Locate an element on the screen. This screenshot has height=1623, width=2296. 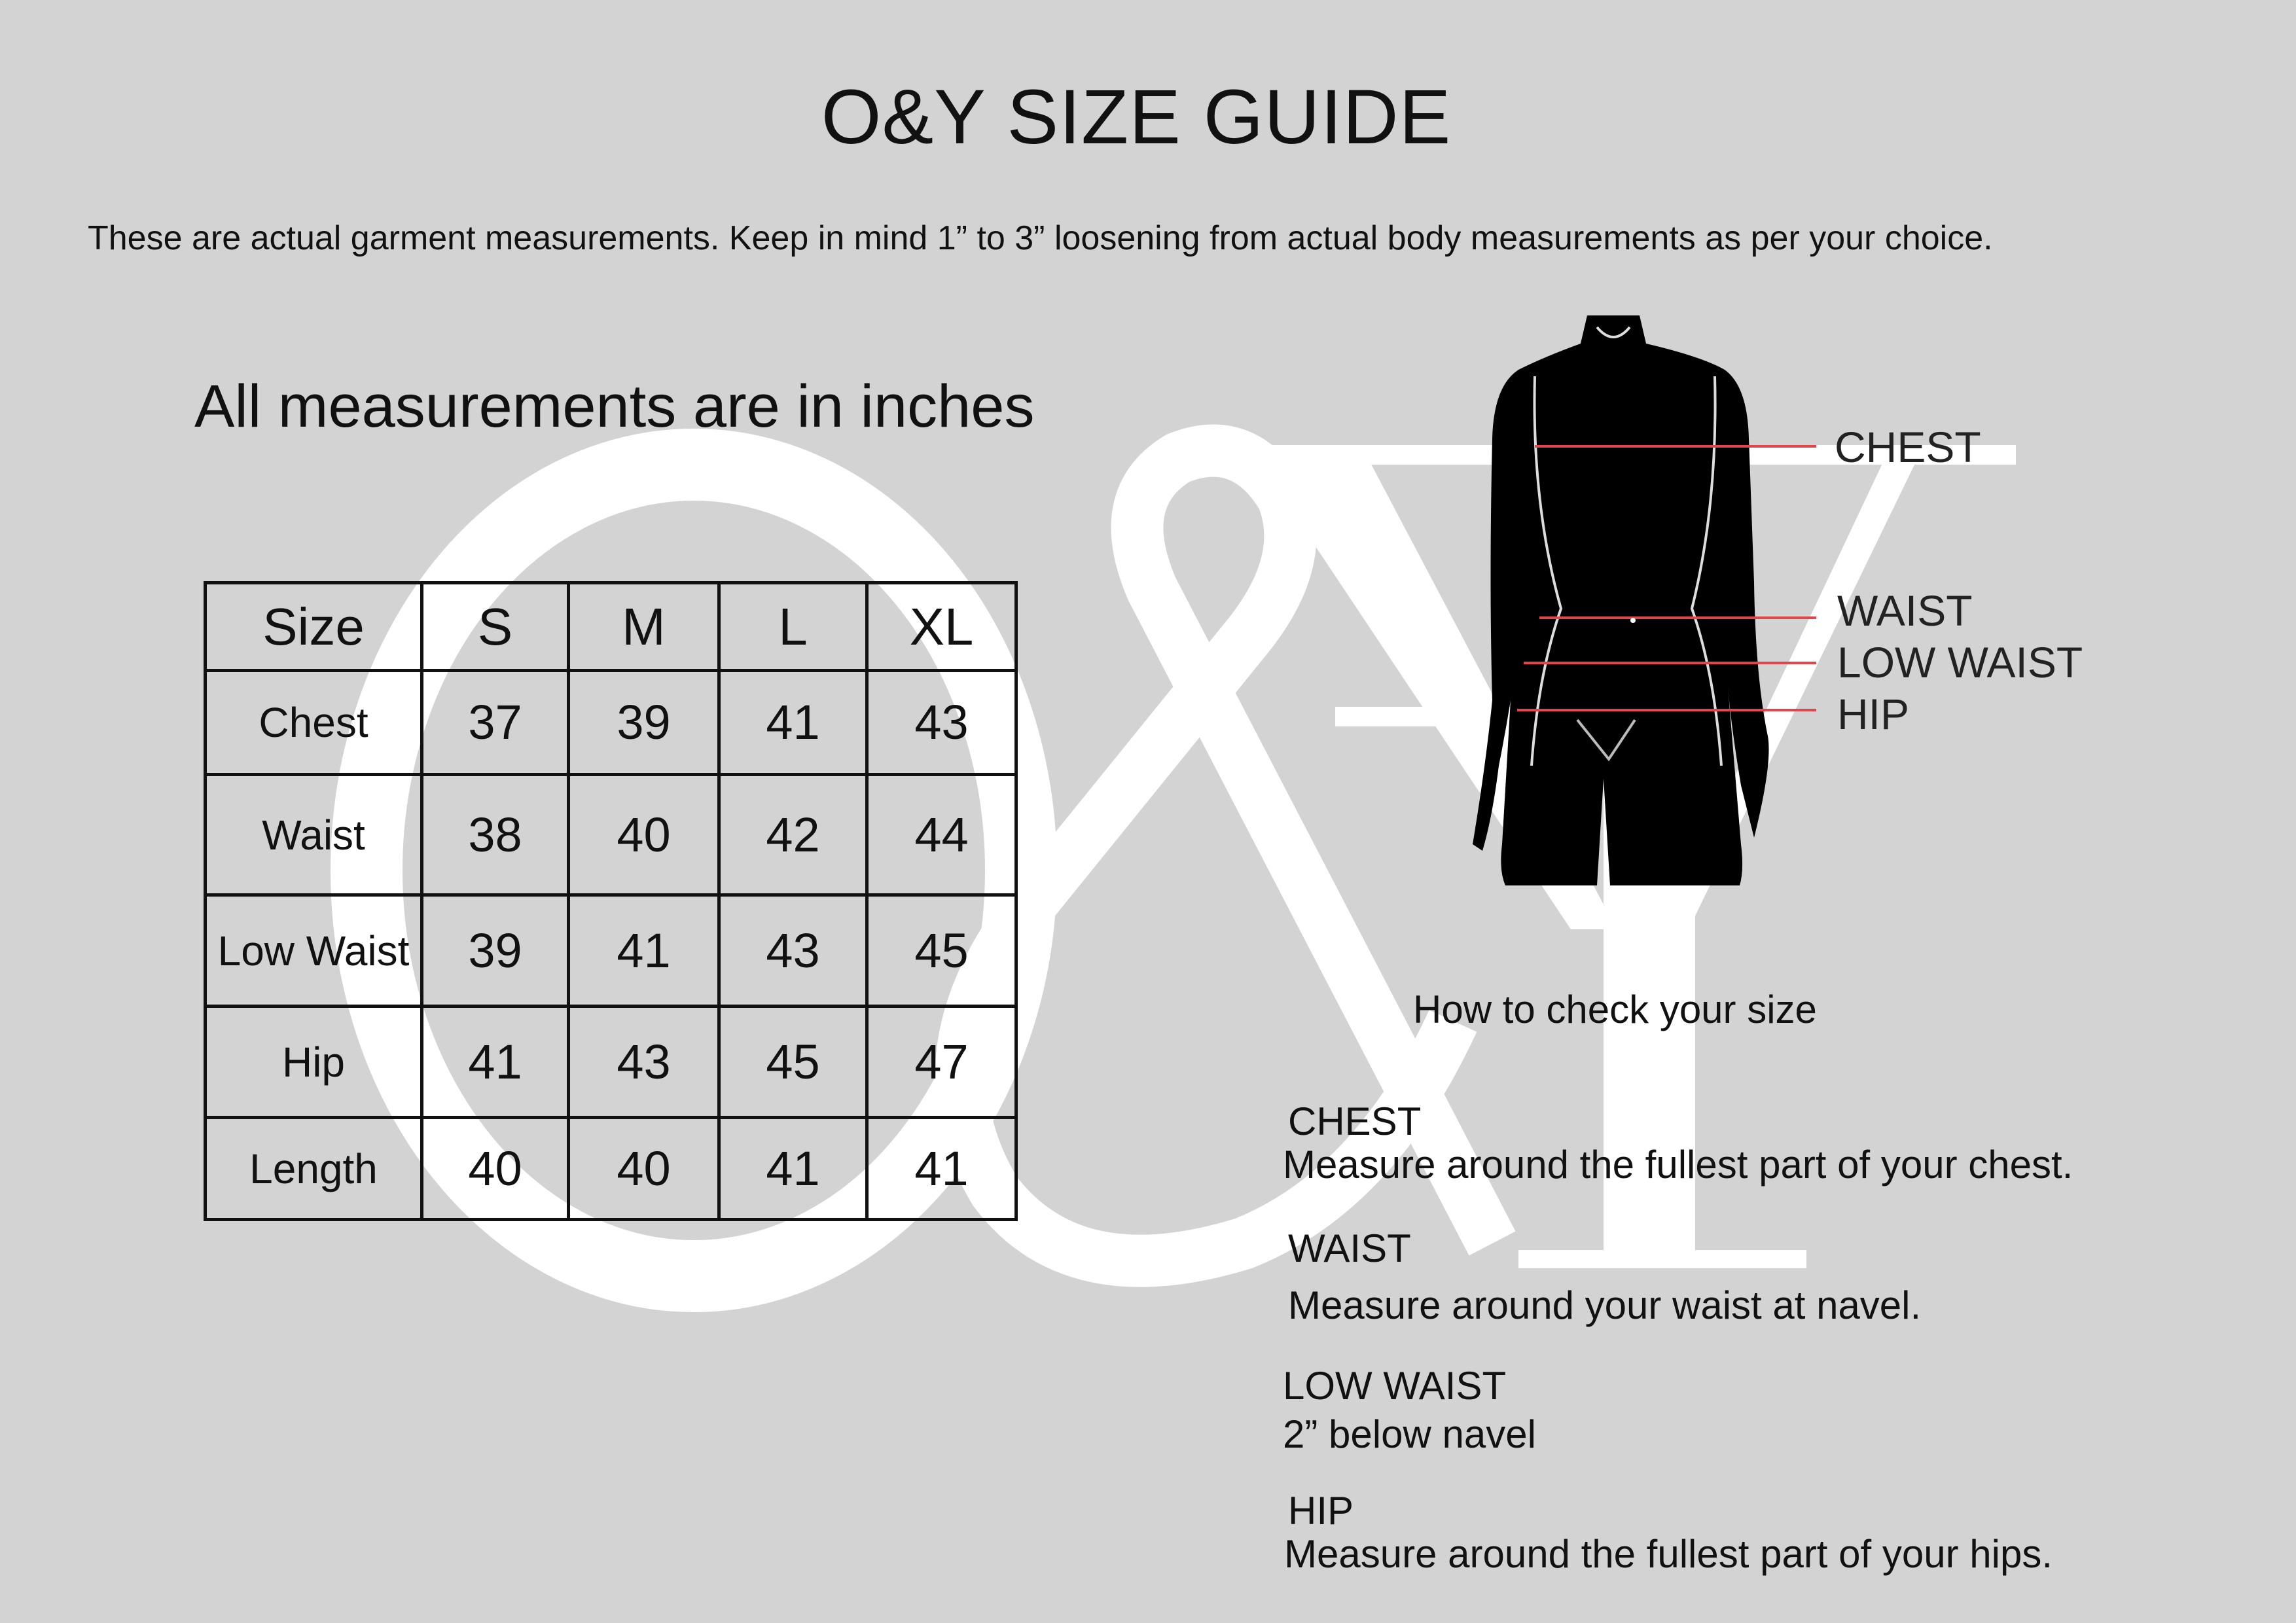
how-to-title-low-waist: LOW WAIST is located at coordinates (1395, 1386).